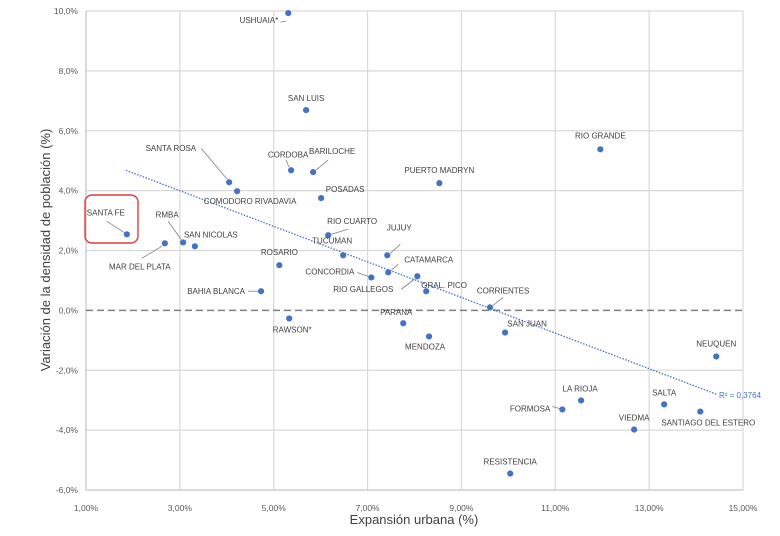  I want to click on data-point-jujuy, so click(387, 255).